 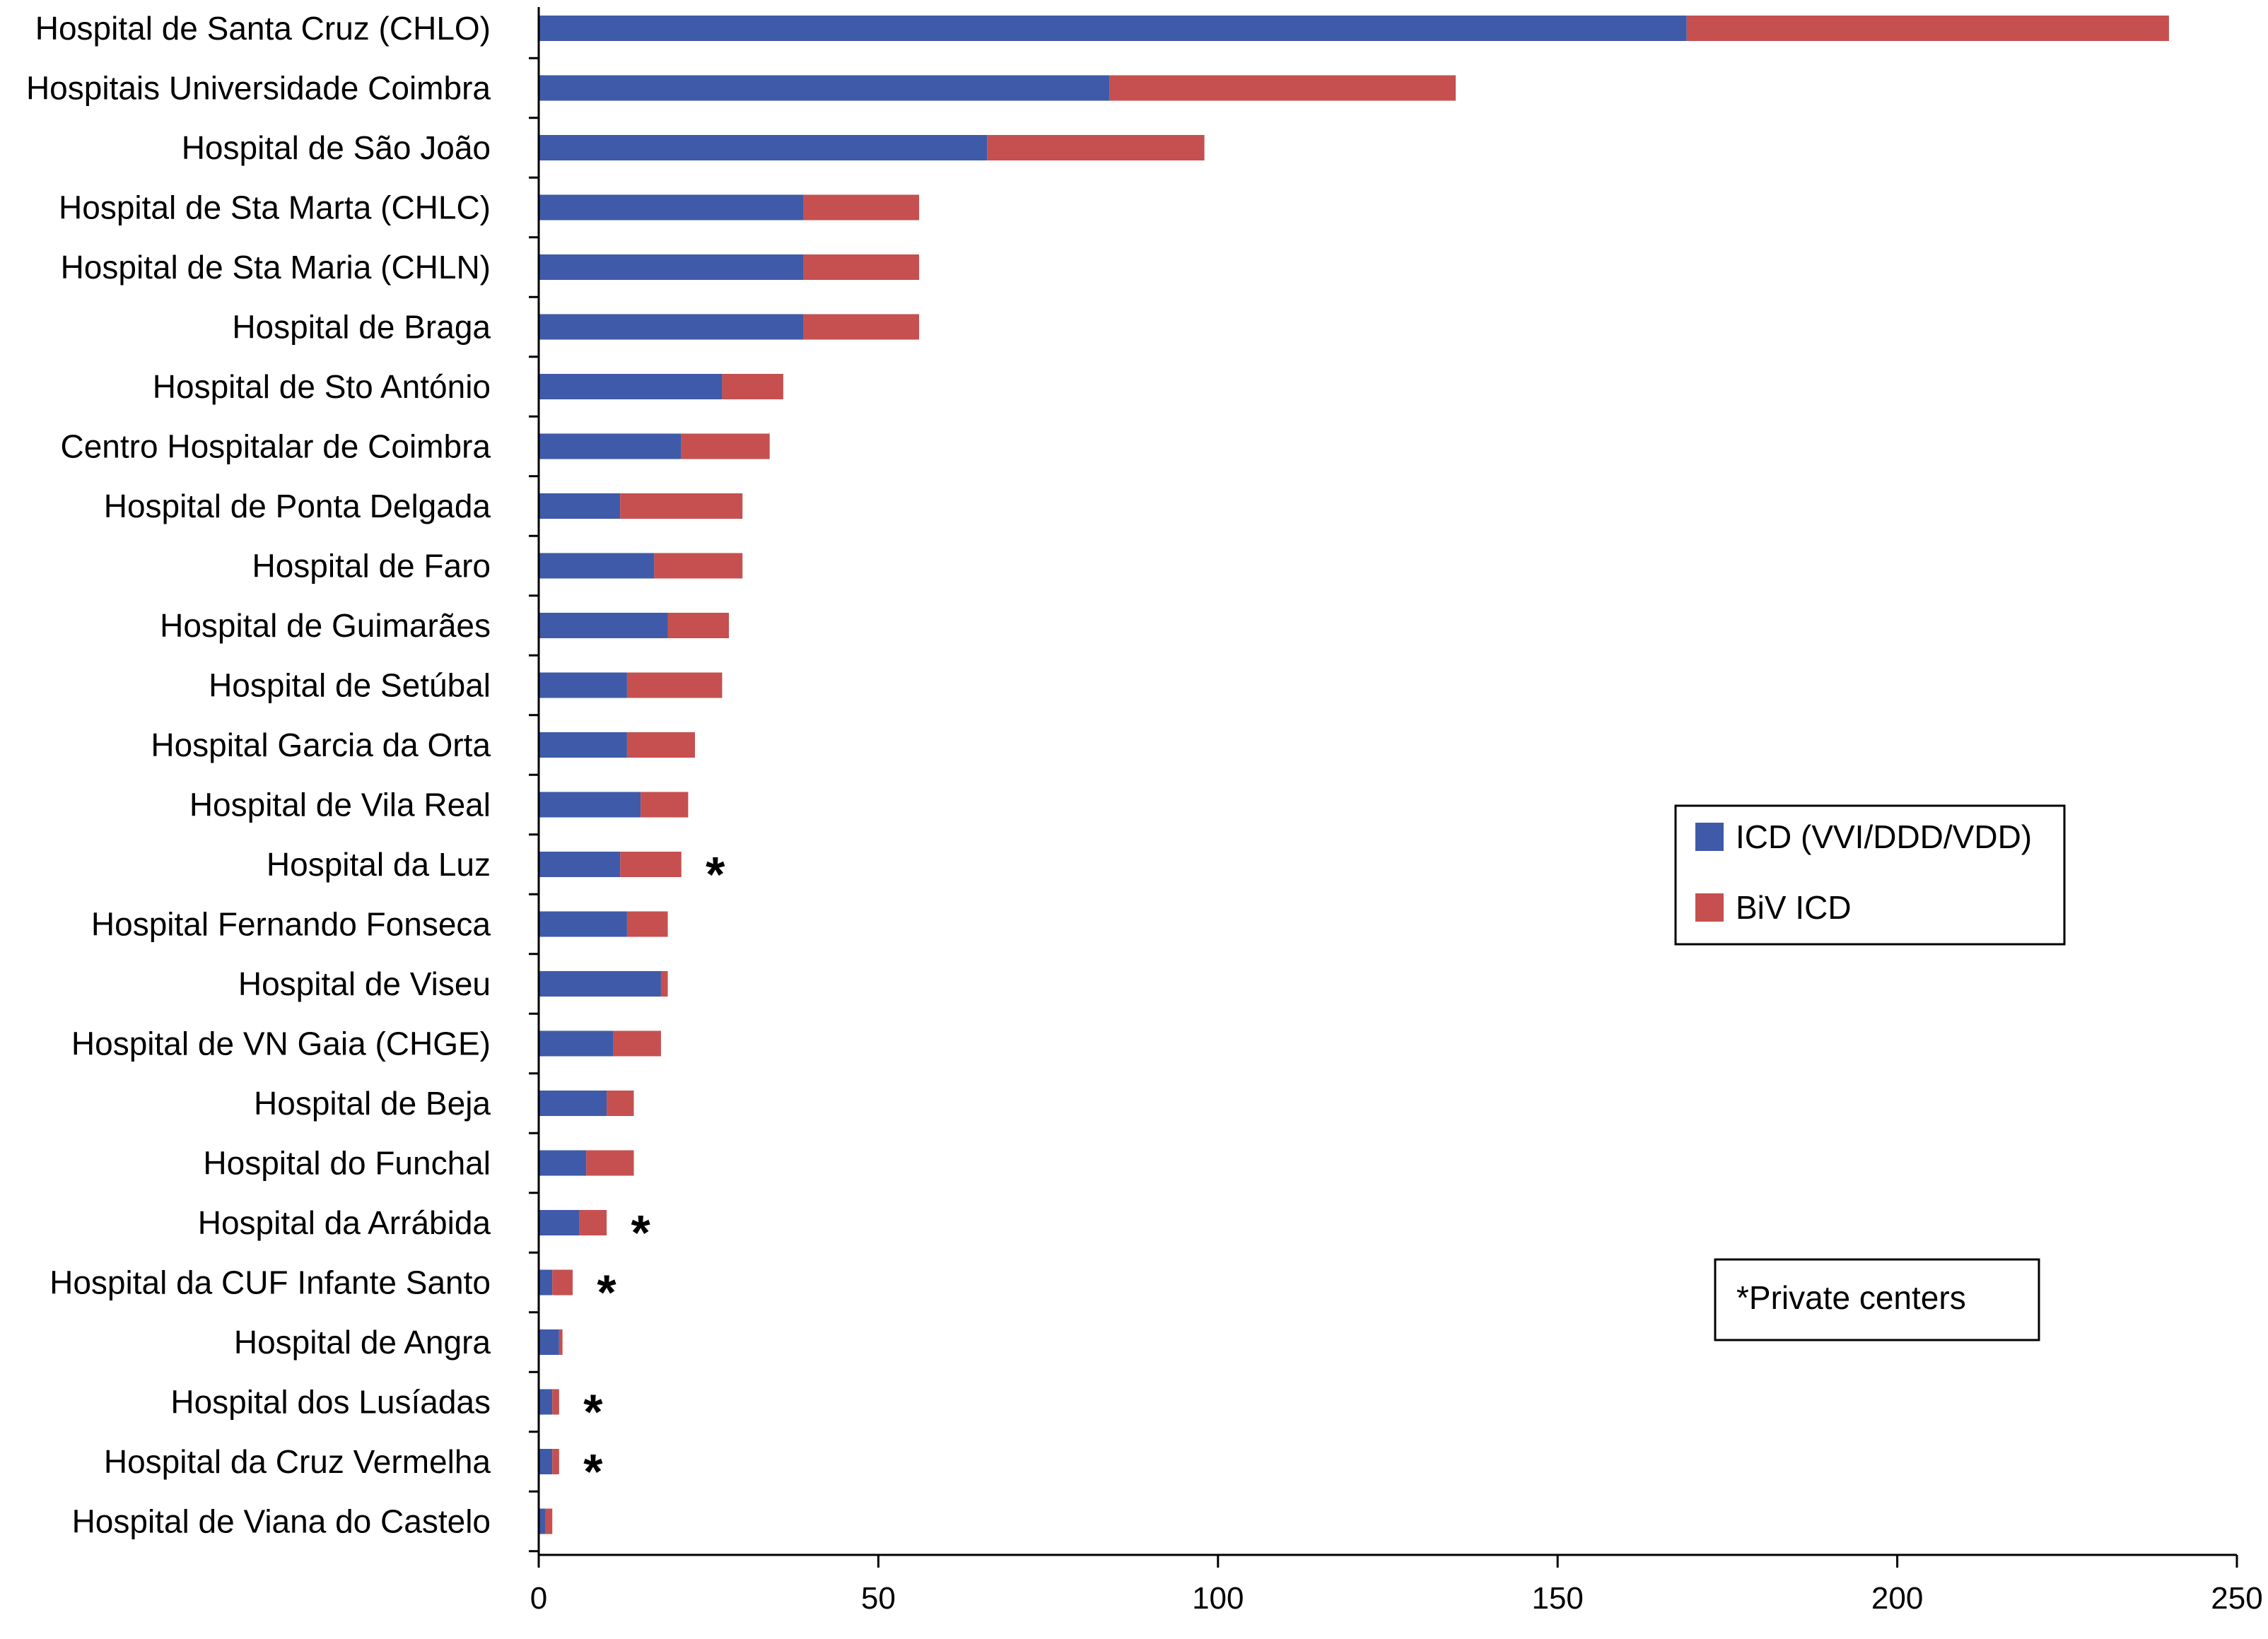 What do you see at coordinates (321, 745) in the screenshot?
I see `category-label: Hospital Garcia da Orta` at bounding box center [321, 745].